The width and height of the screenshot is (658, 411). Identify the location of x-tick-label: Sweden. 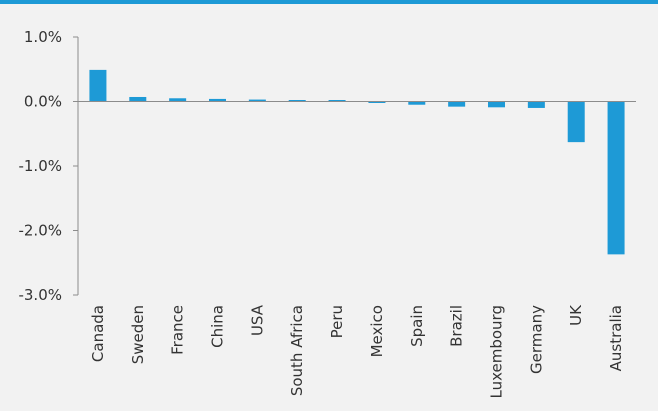
(138, 334).